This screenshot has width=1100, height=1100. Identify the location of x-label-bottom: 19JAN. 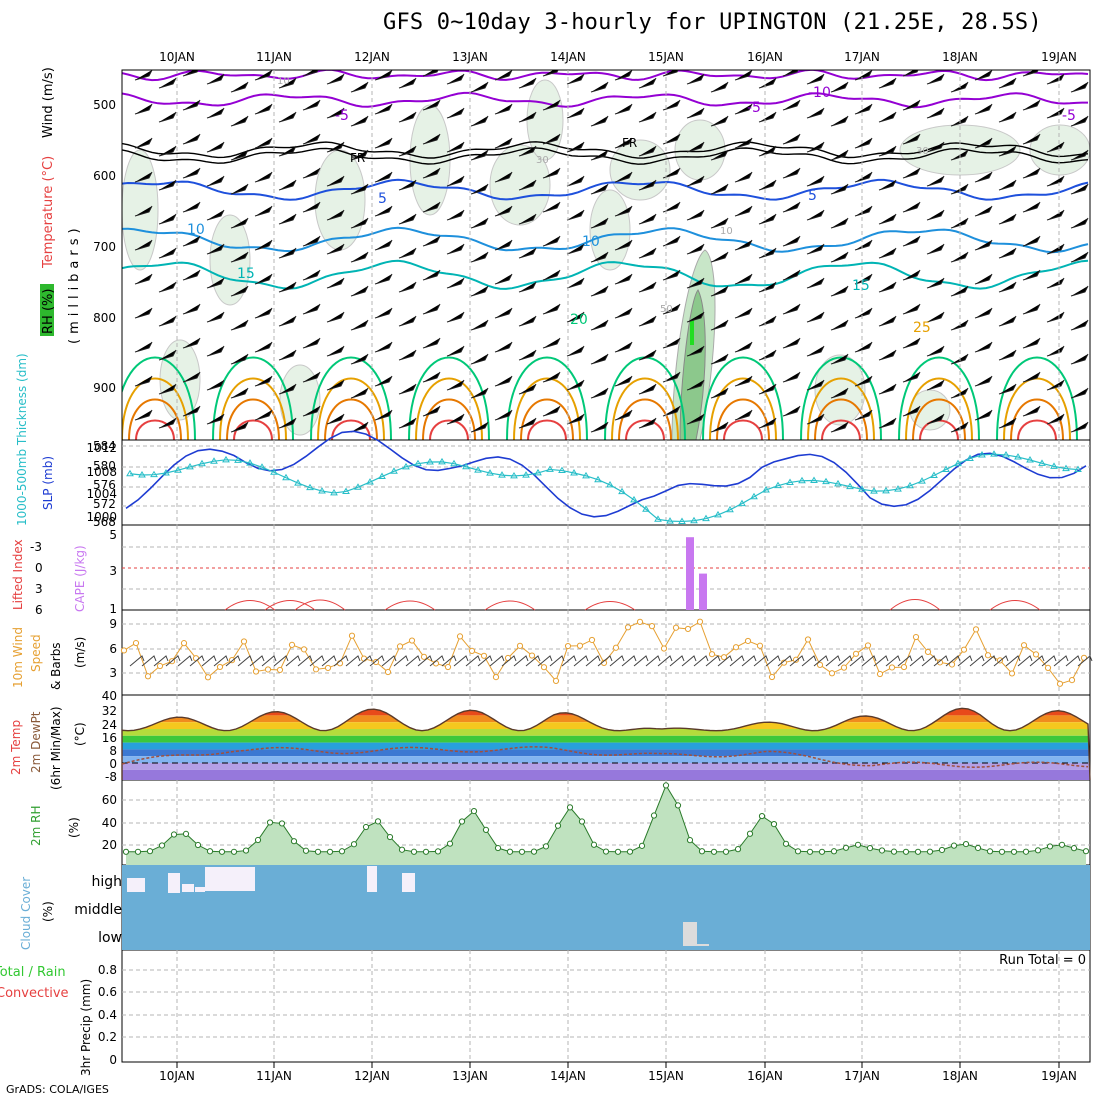
(1059, 1076).